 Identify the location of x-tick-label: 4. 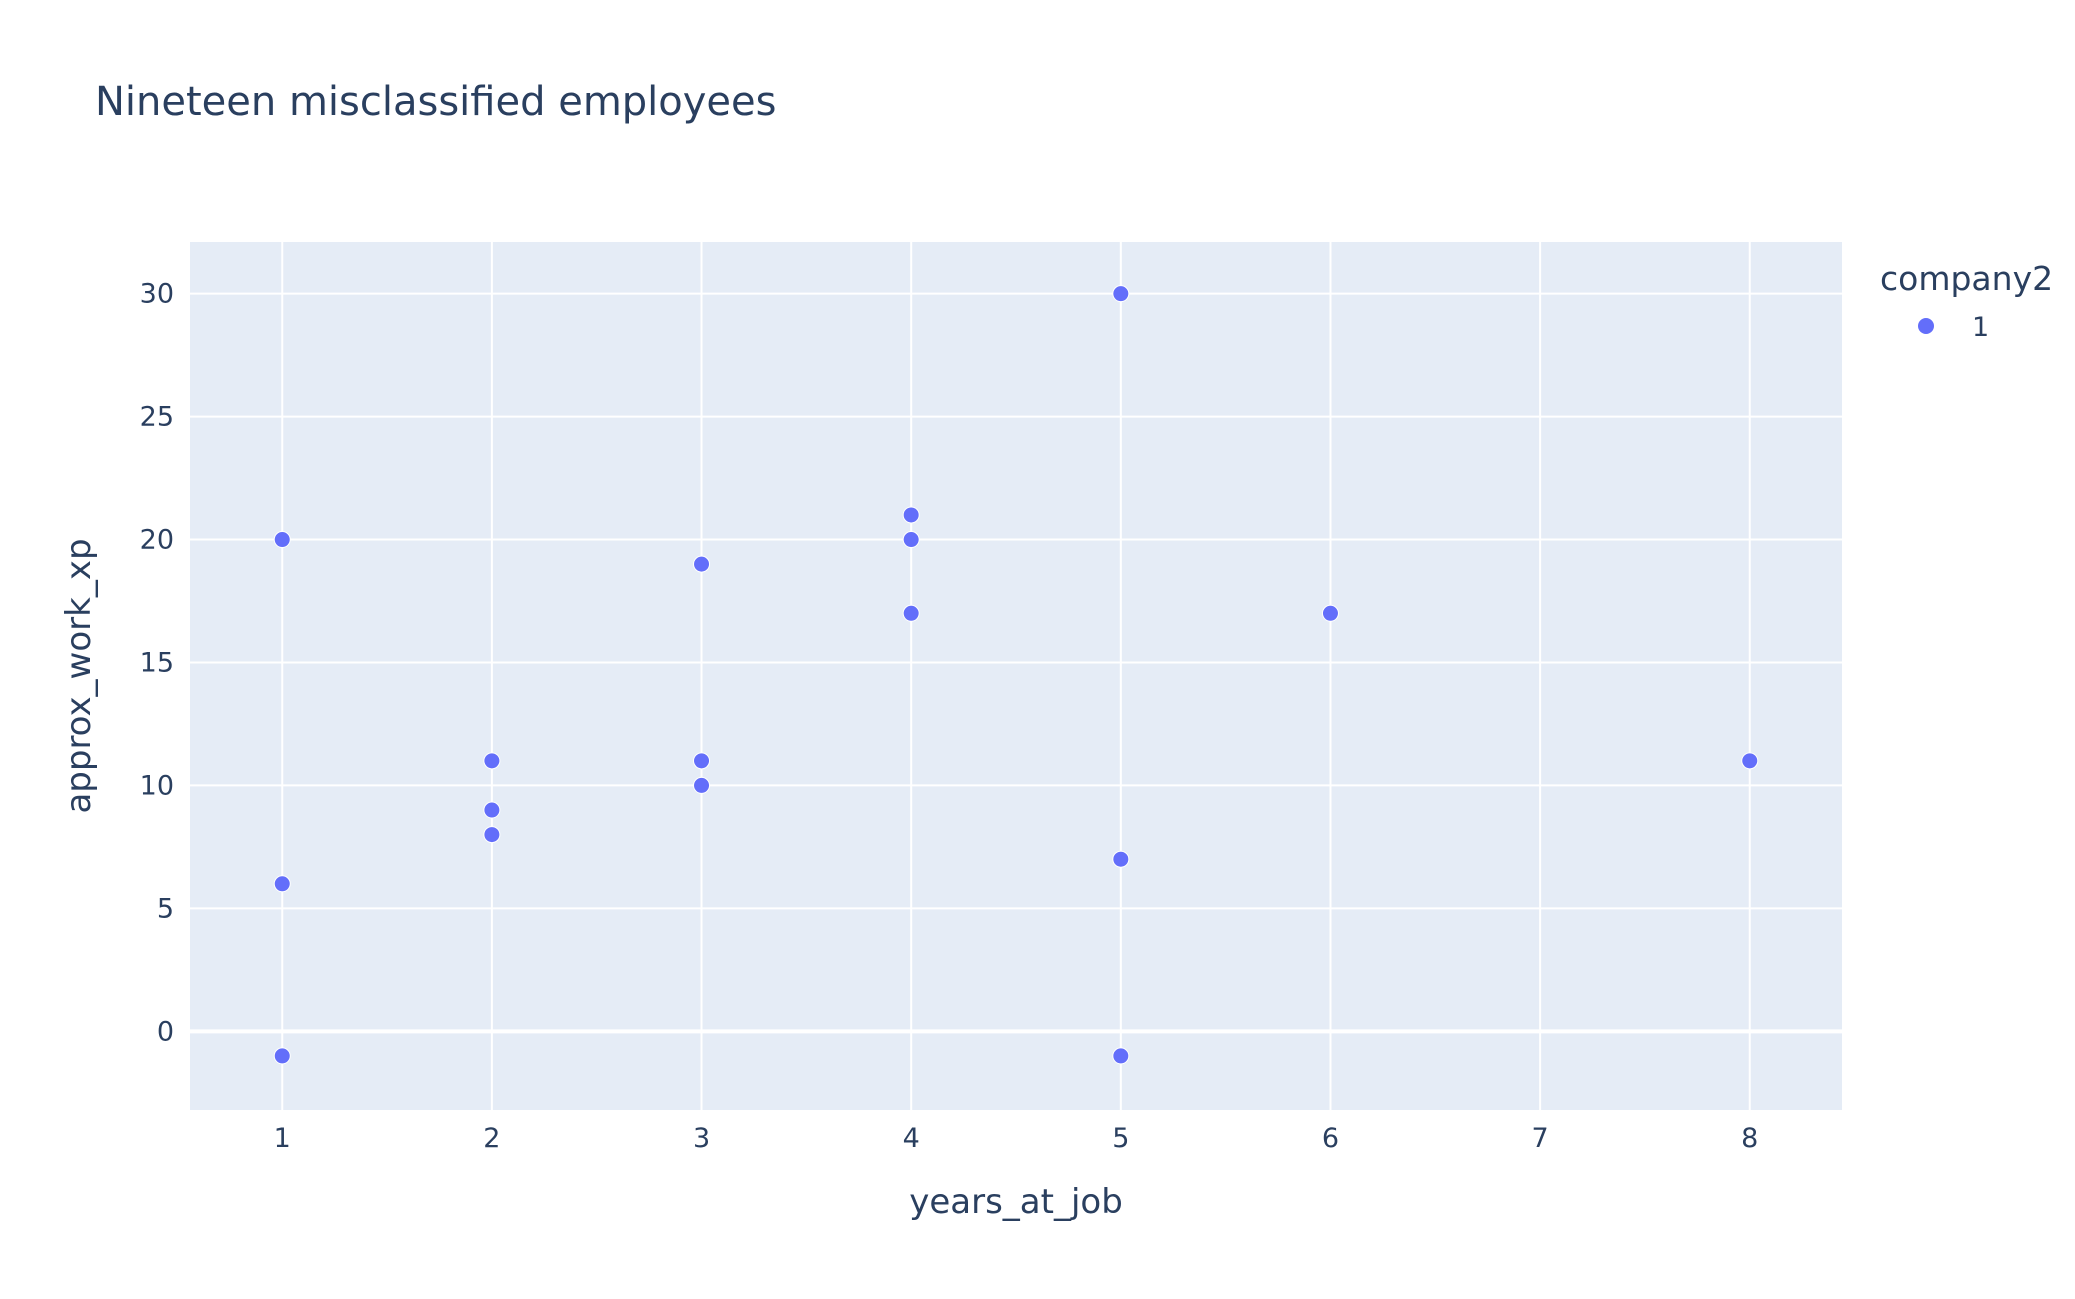
(911, 1138).